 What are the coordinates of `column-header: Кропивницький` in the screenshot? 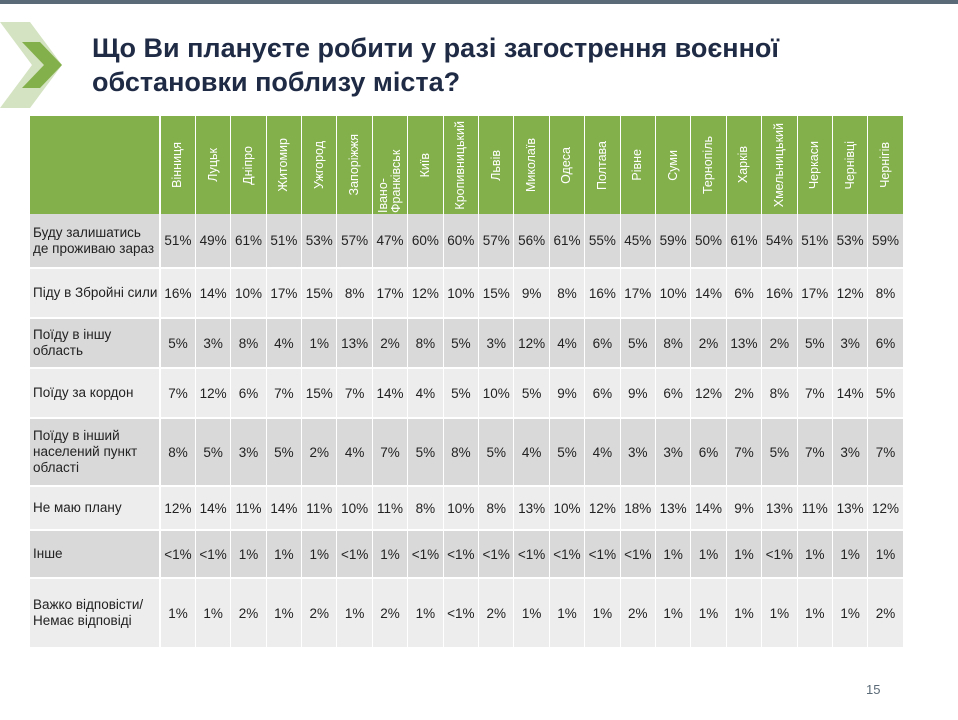 It's located at (461, 165).